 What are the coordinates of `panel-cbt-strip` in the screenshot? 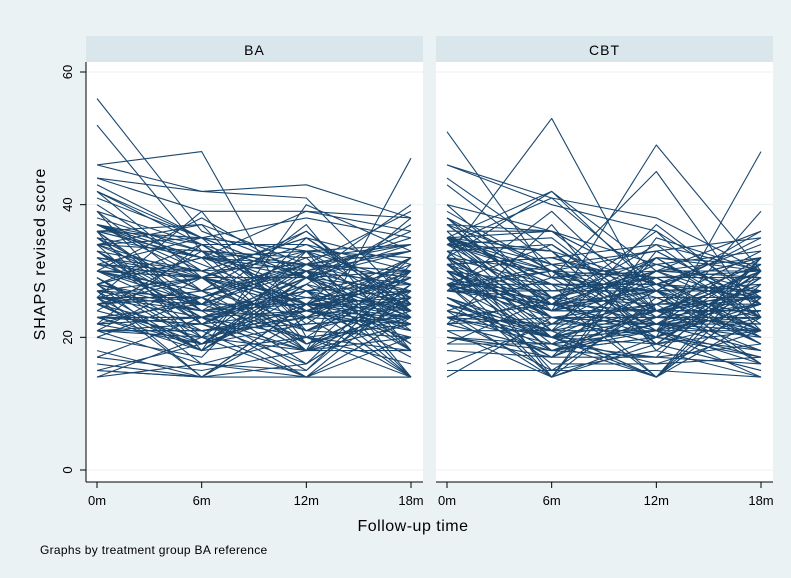 It's located at (604, 49).